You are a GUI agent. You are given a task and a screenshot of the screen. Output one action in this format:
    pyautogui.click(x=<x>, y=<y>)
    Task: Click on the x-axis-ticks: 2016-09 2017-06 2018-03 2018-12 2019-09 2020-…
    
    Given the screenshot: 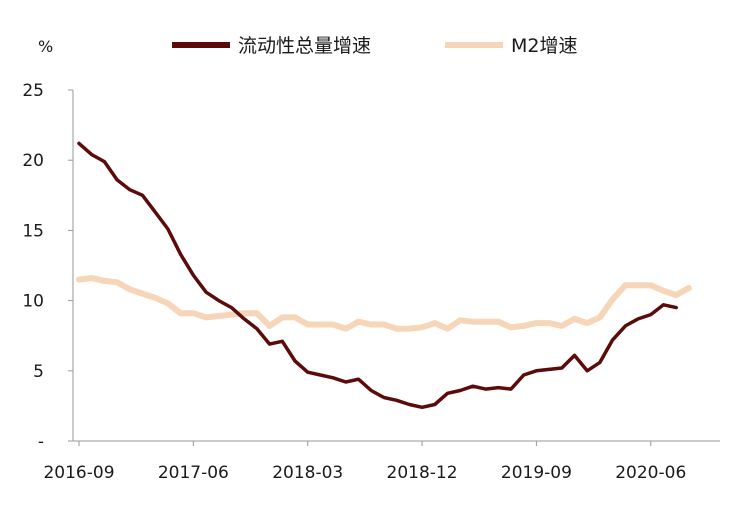 What is the action you would take?
    pyautogui.click(x=364, y=462)
    